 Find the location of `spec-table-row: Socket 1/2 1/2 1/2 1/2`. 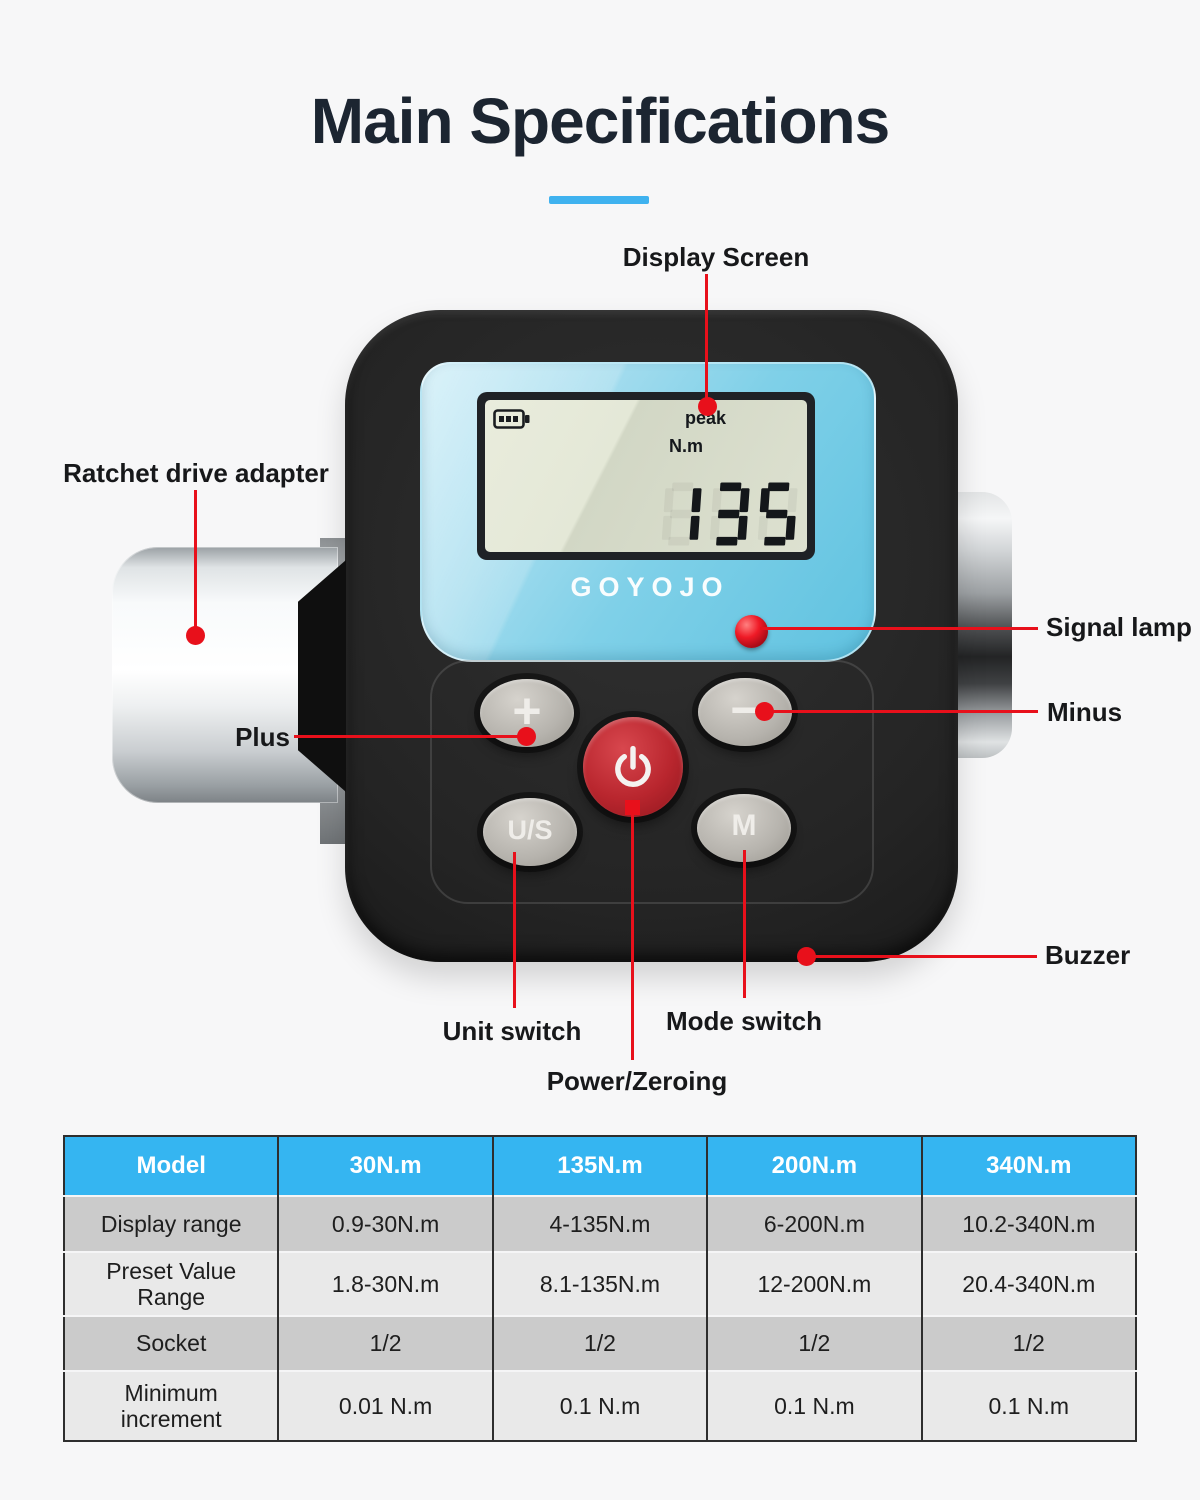

spec-table-row: Socket 1/2 1/2 1/2 1/2 is located at coordinates (600, 1343).